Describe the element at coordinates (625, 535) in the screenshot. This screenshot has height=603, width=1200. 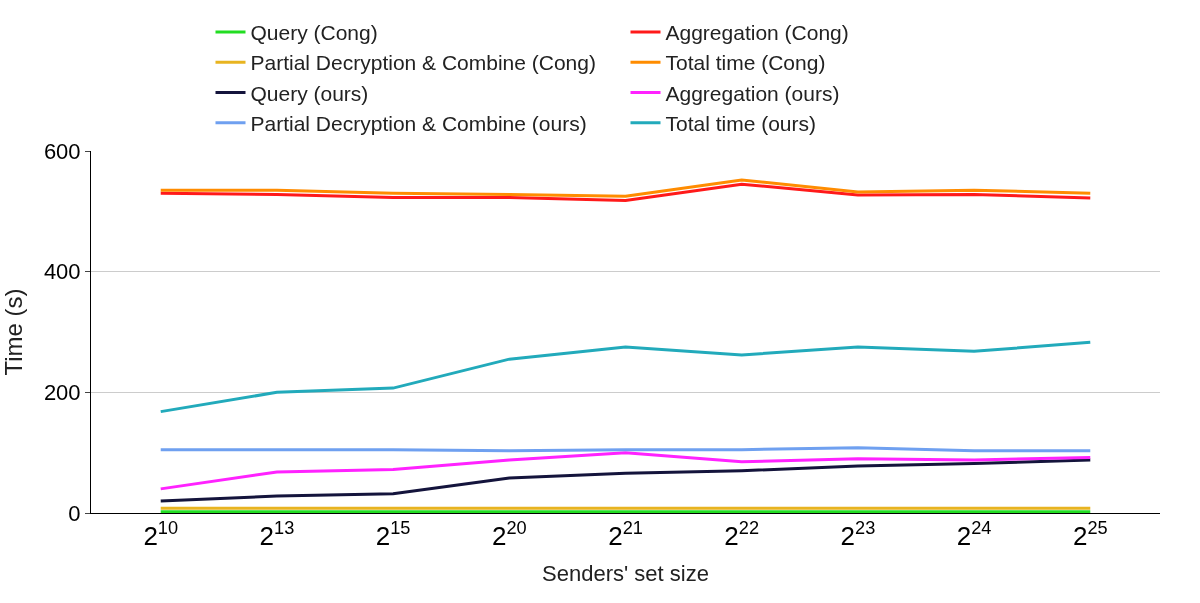
I see `x-tick-label: 2$^{21}$` at that location.